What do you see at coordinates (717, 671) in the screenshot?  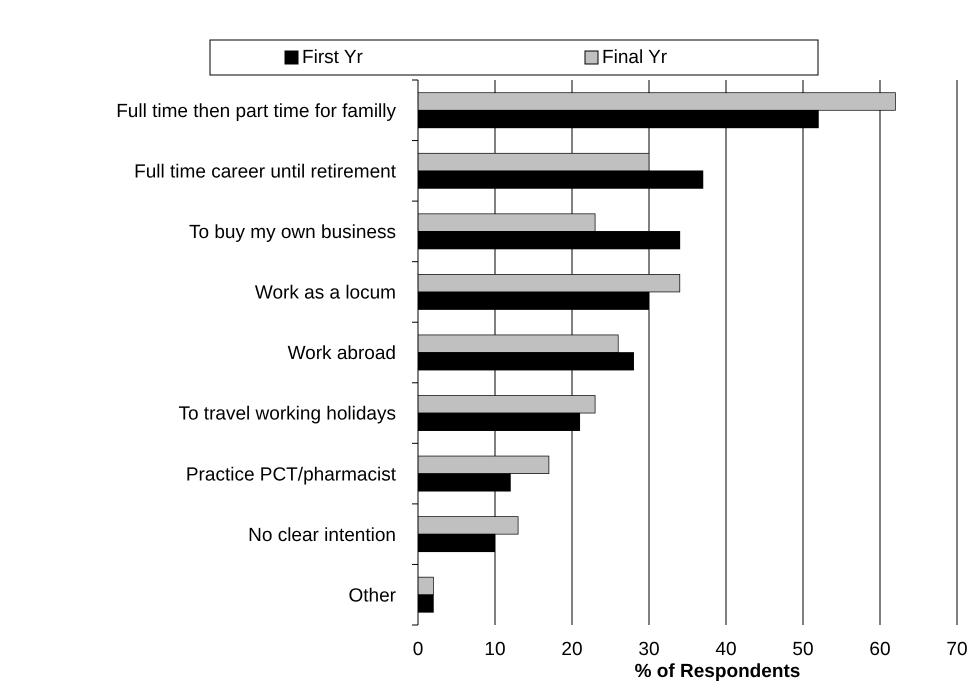 I see `x-axis-title: % of Respondents` at bounding box center [717, 671].